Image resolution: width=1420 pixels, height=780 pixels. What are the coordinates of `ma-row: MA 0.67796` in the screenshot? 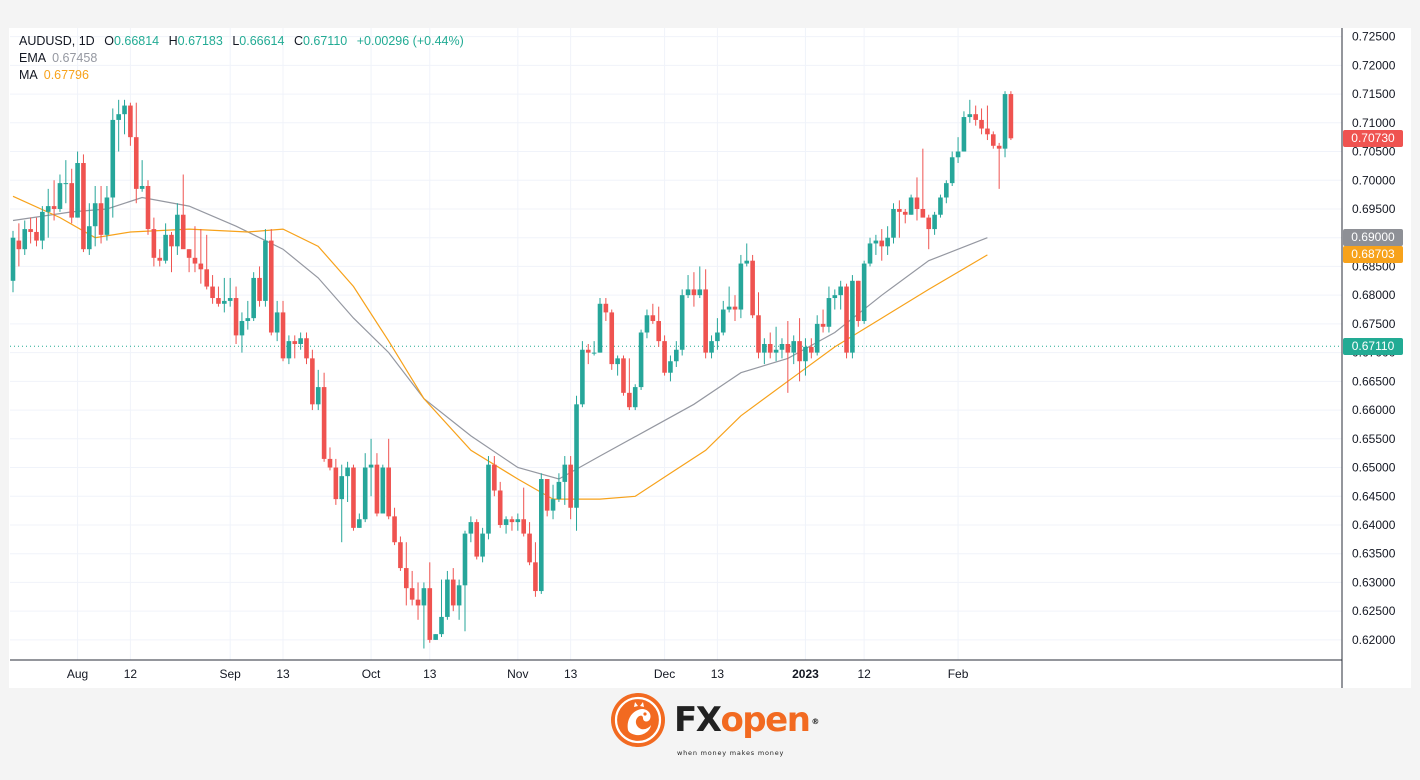 It's located at (241, 75).